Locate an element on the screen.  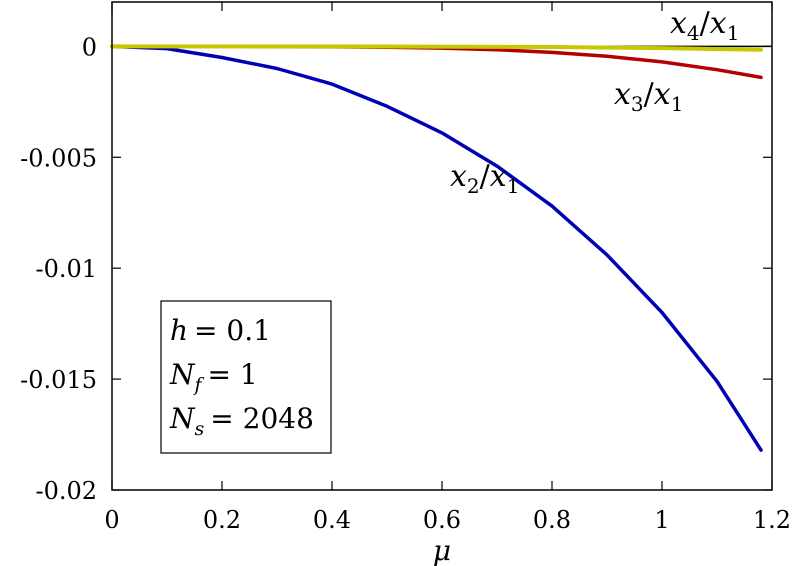
series-label-2: x2/x1 is located at coordinates (484, 178).